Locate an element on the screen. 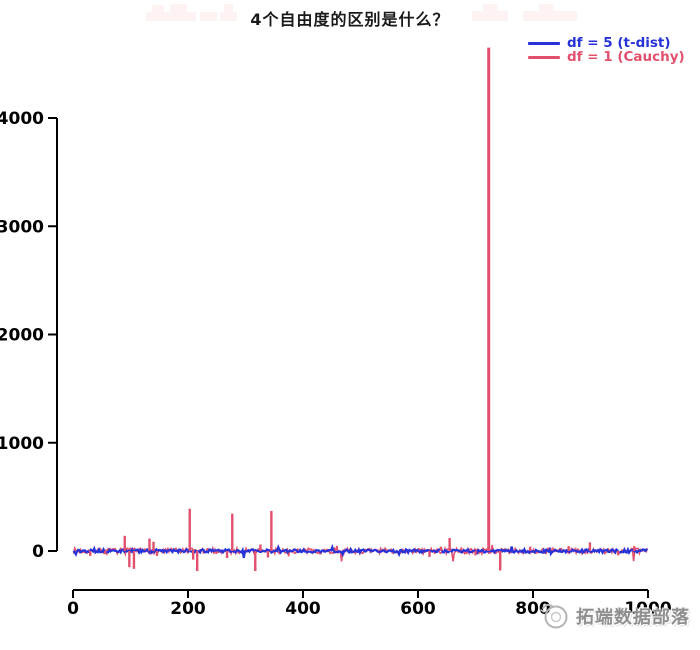 The image size is (700, 650). legend-line-sample-red is located at coordinates (544, 57).